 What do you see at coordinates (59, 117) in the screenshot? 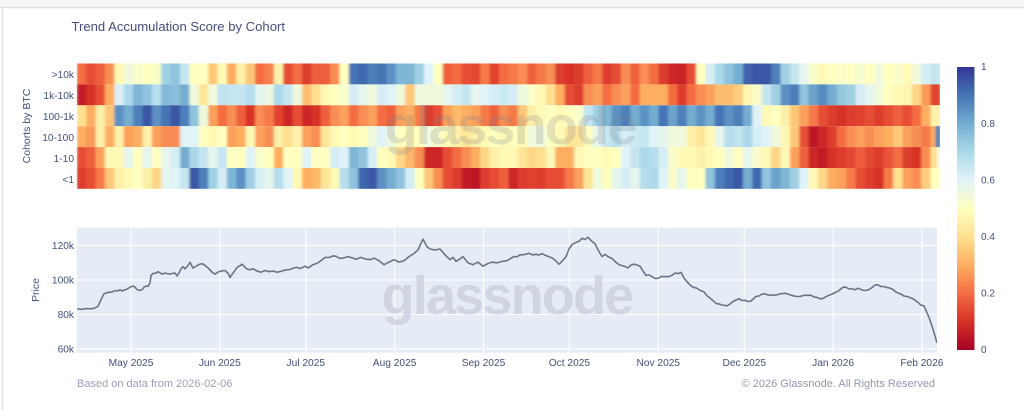
I see `svg-text: 100-1k` at bounding box center [59, 117].